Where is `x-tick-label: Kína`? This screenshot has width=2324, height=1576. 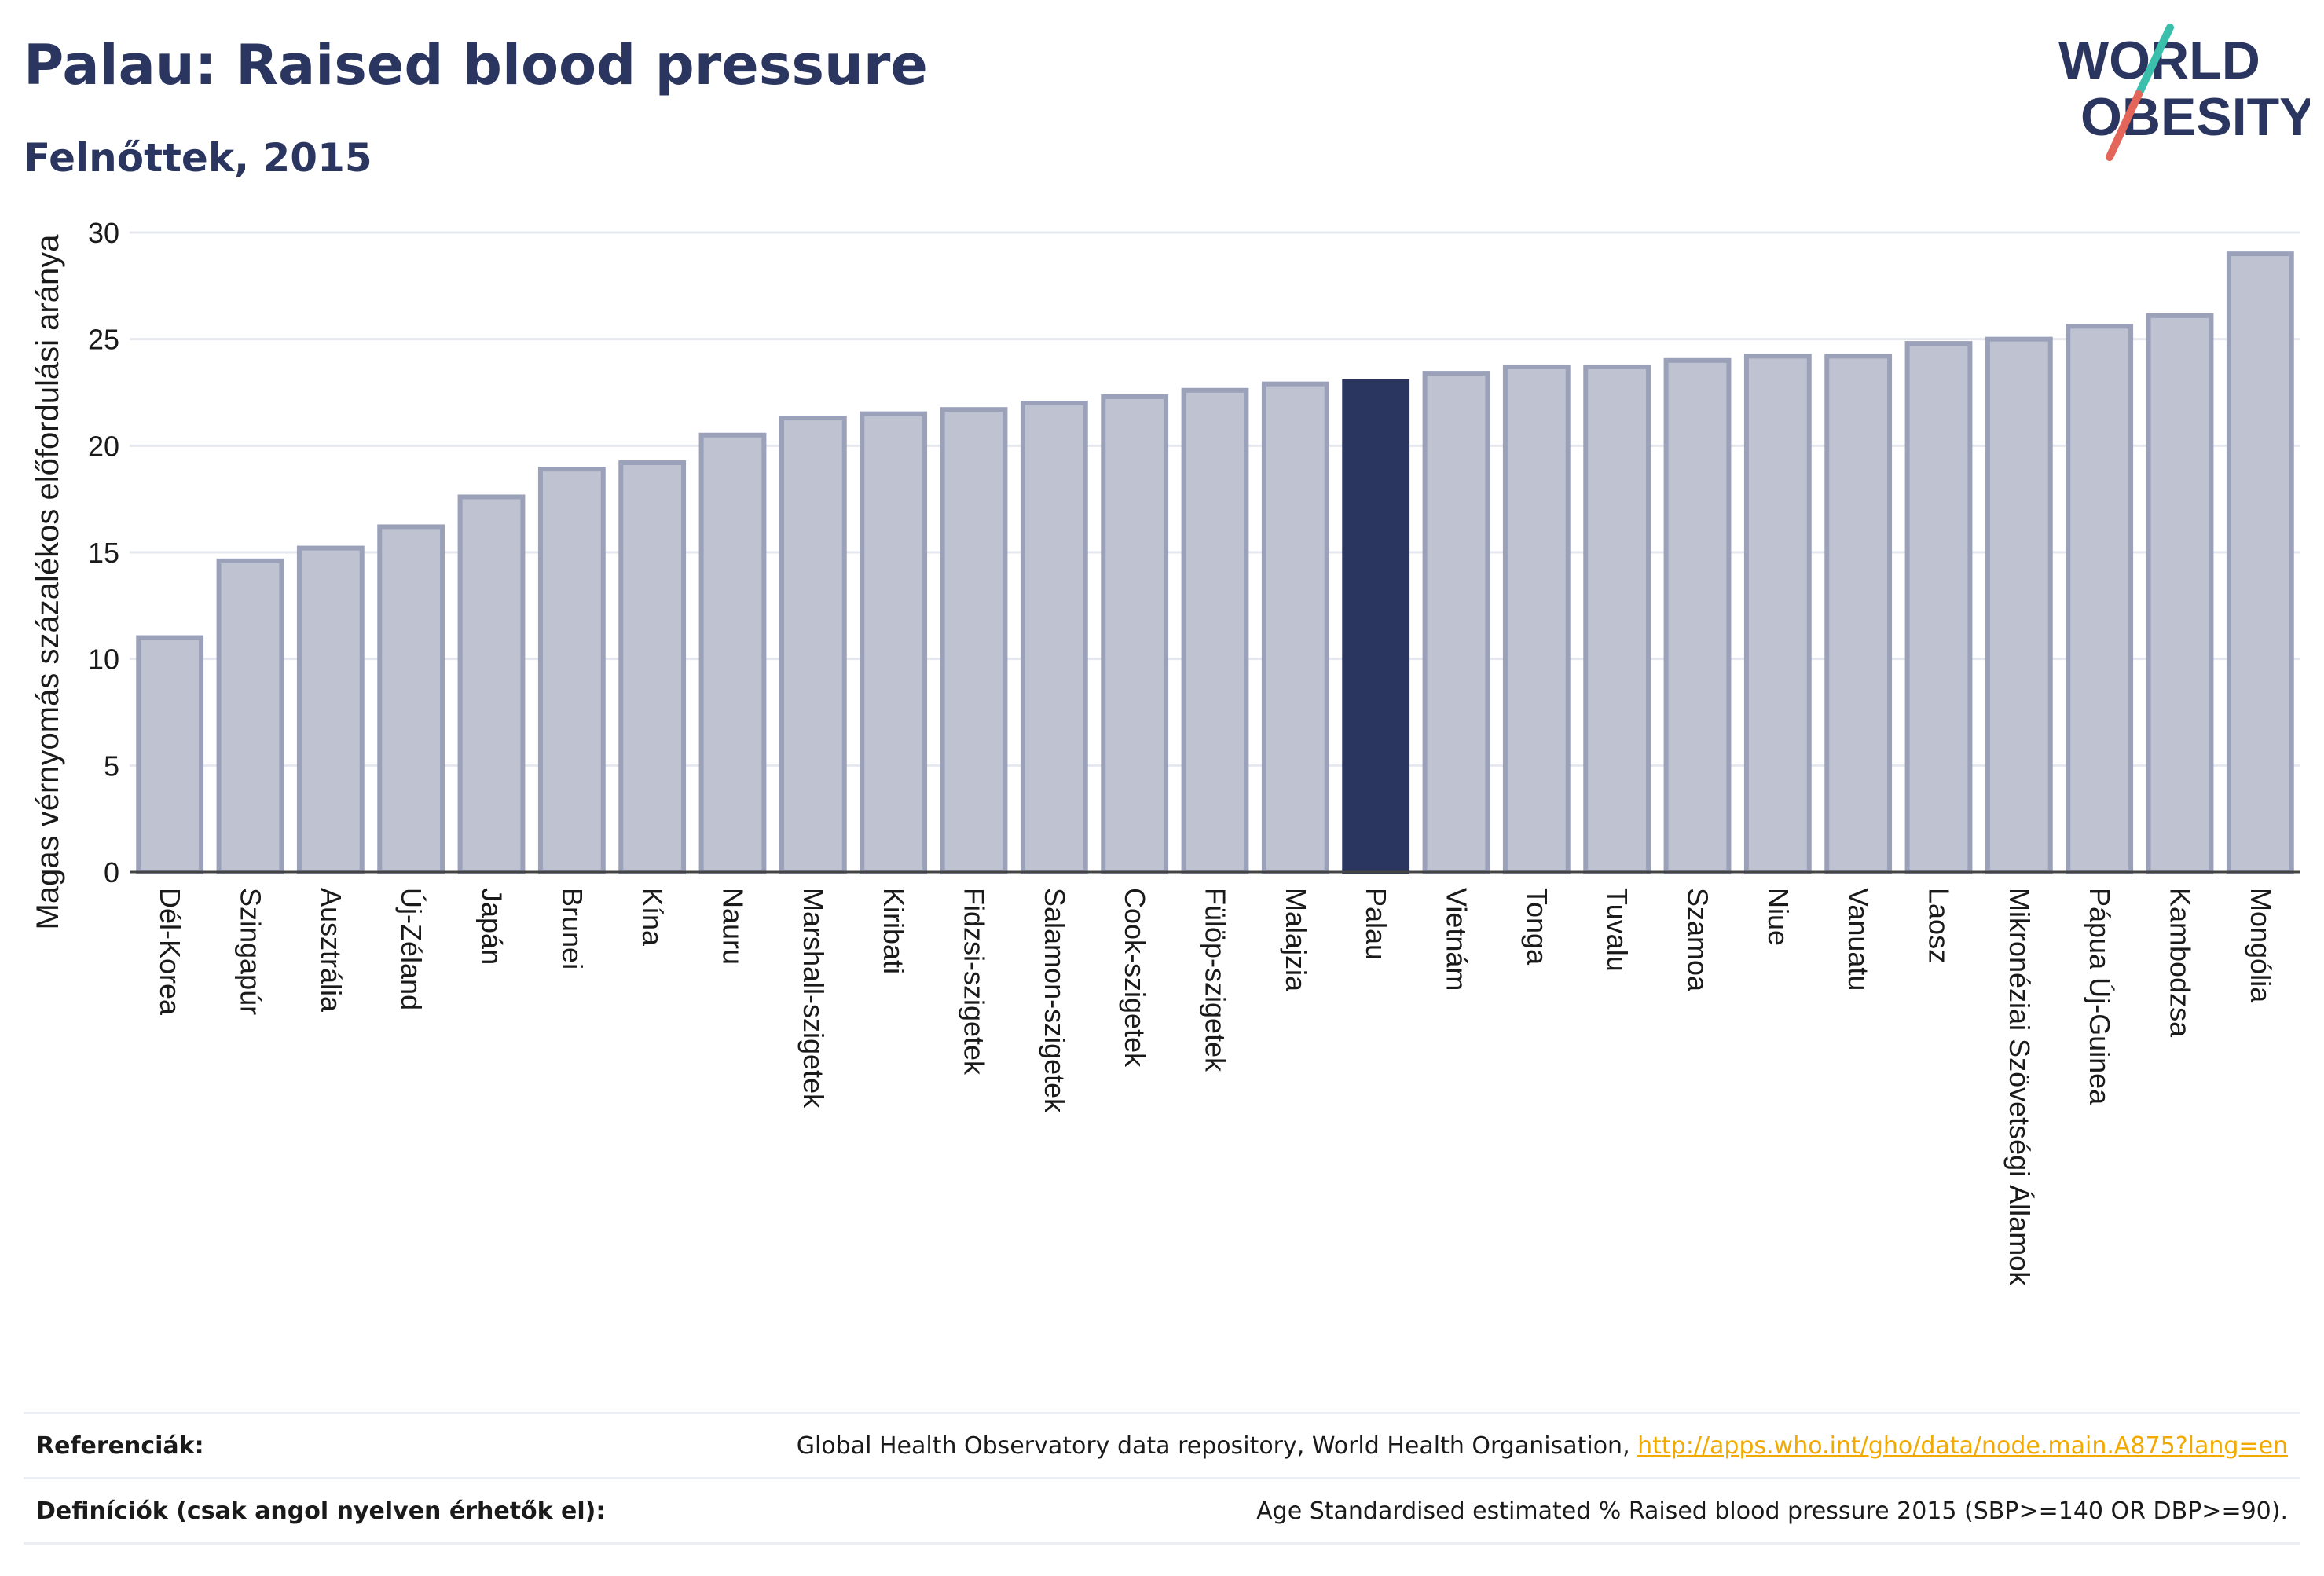 x-tick-label: Kína is located at coordinates (652, 917).